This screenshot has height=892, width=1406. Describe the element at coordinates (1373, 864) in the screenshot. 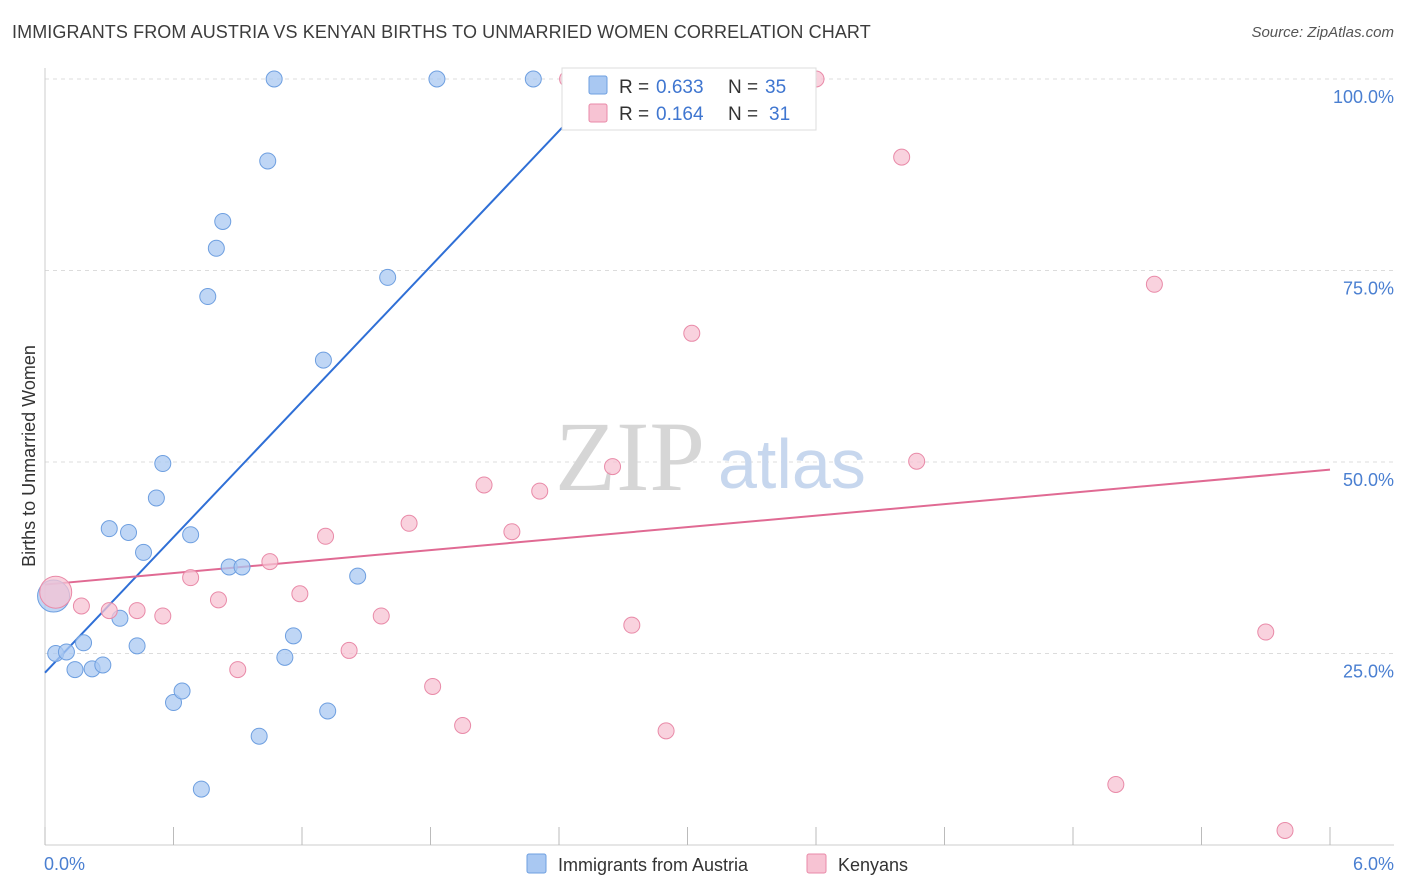

I see `x-tick-label-1: 6.0%` at that location.